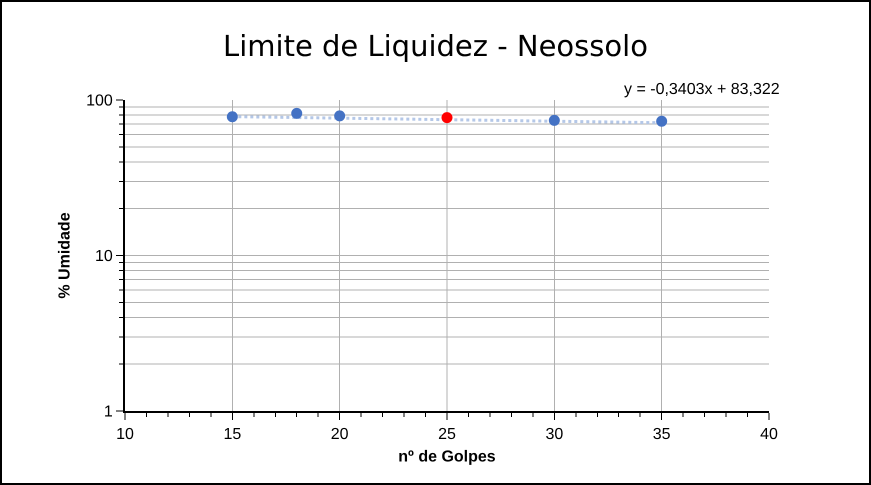 The width and height of the screenshot is (871, 485). What do you see at coordinates (339, 435) in the screenshot?
I see `x-tick-label: 20` at bounding box center [339, 435].